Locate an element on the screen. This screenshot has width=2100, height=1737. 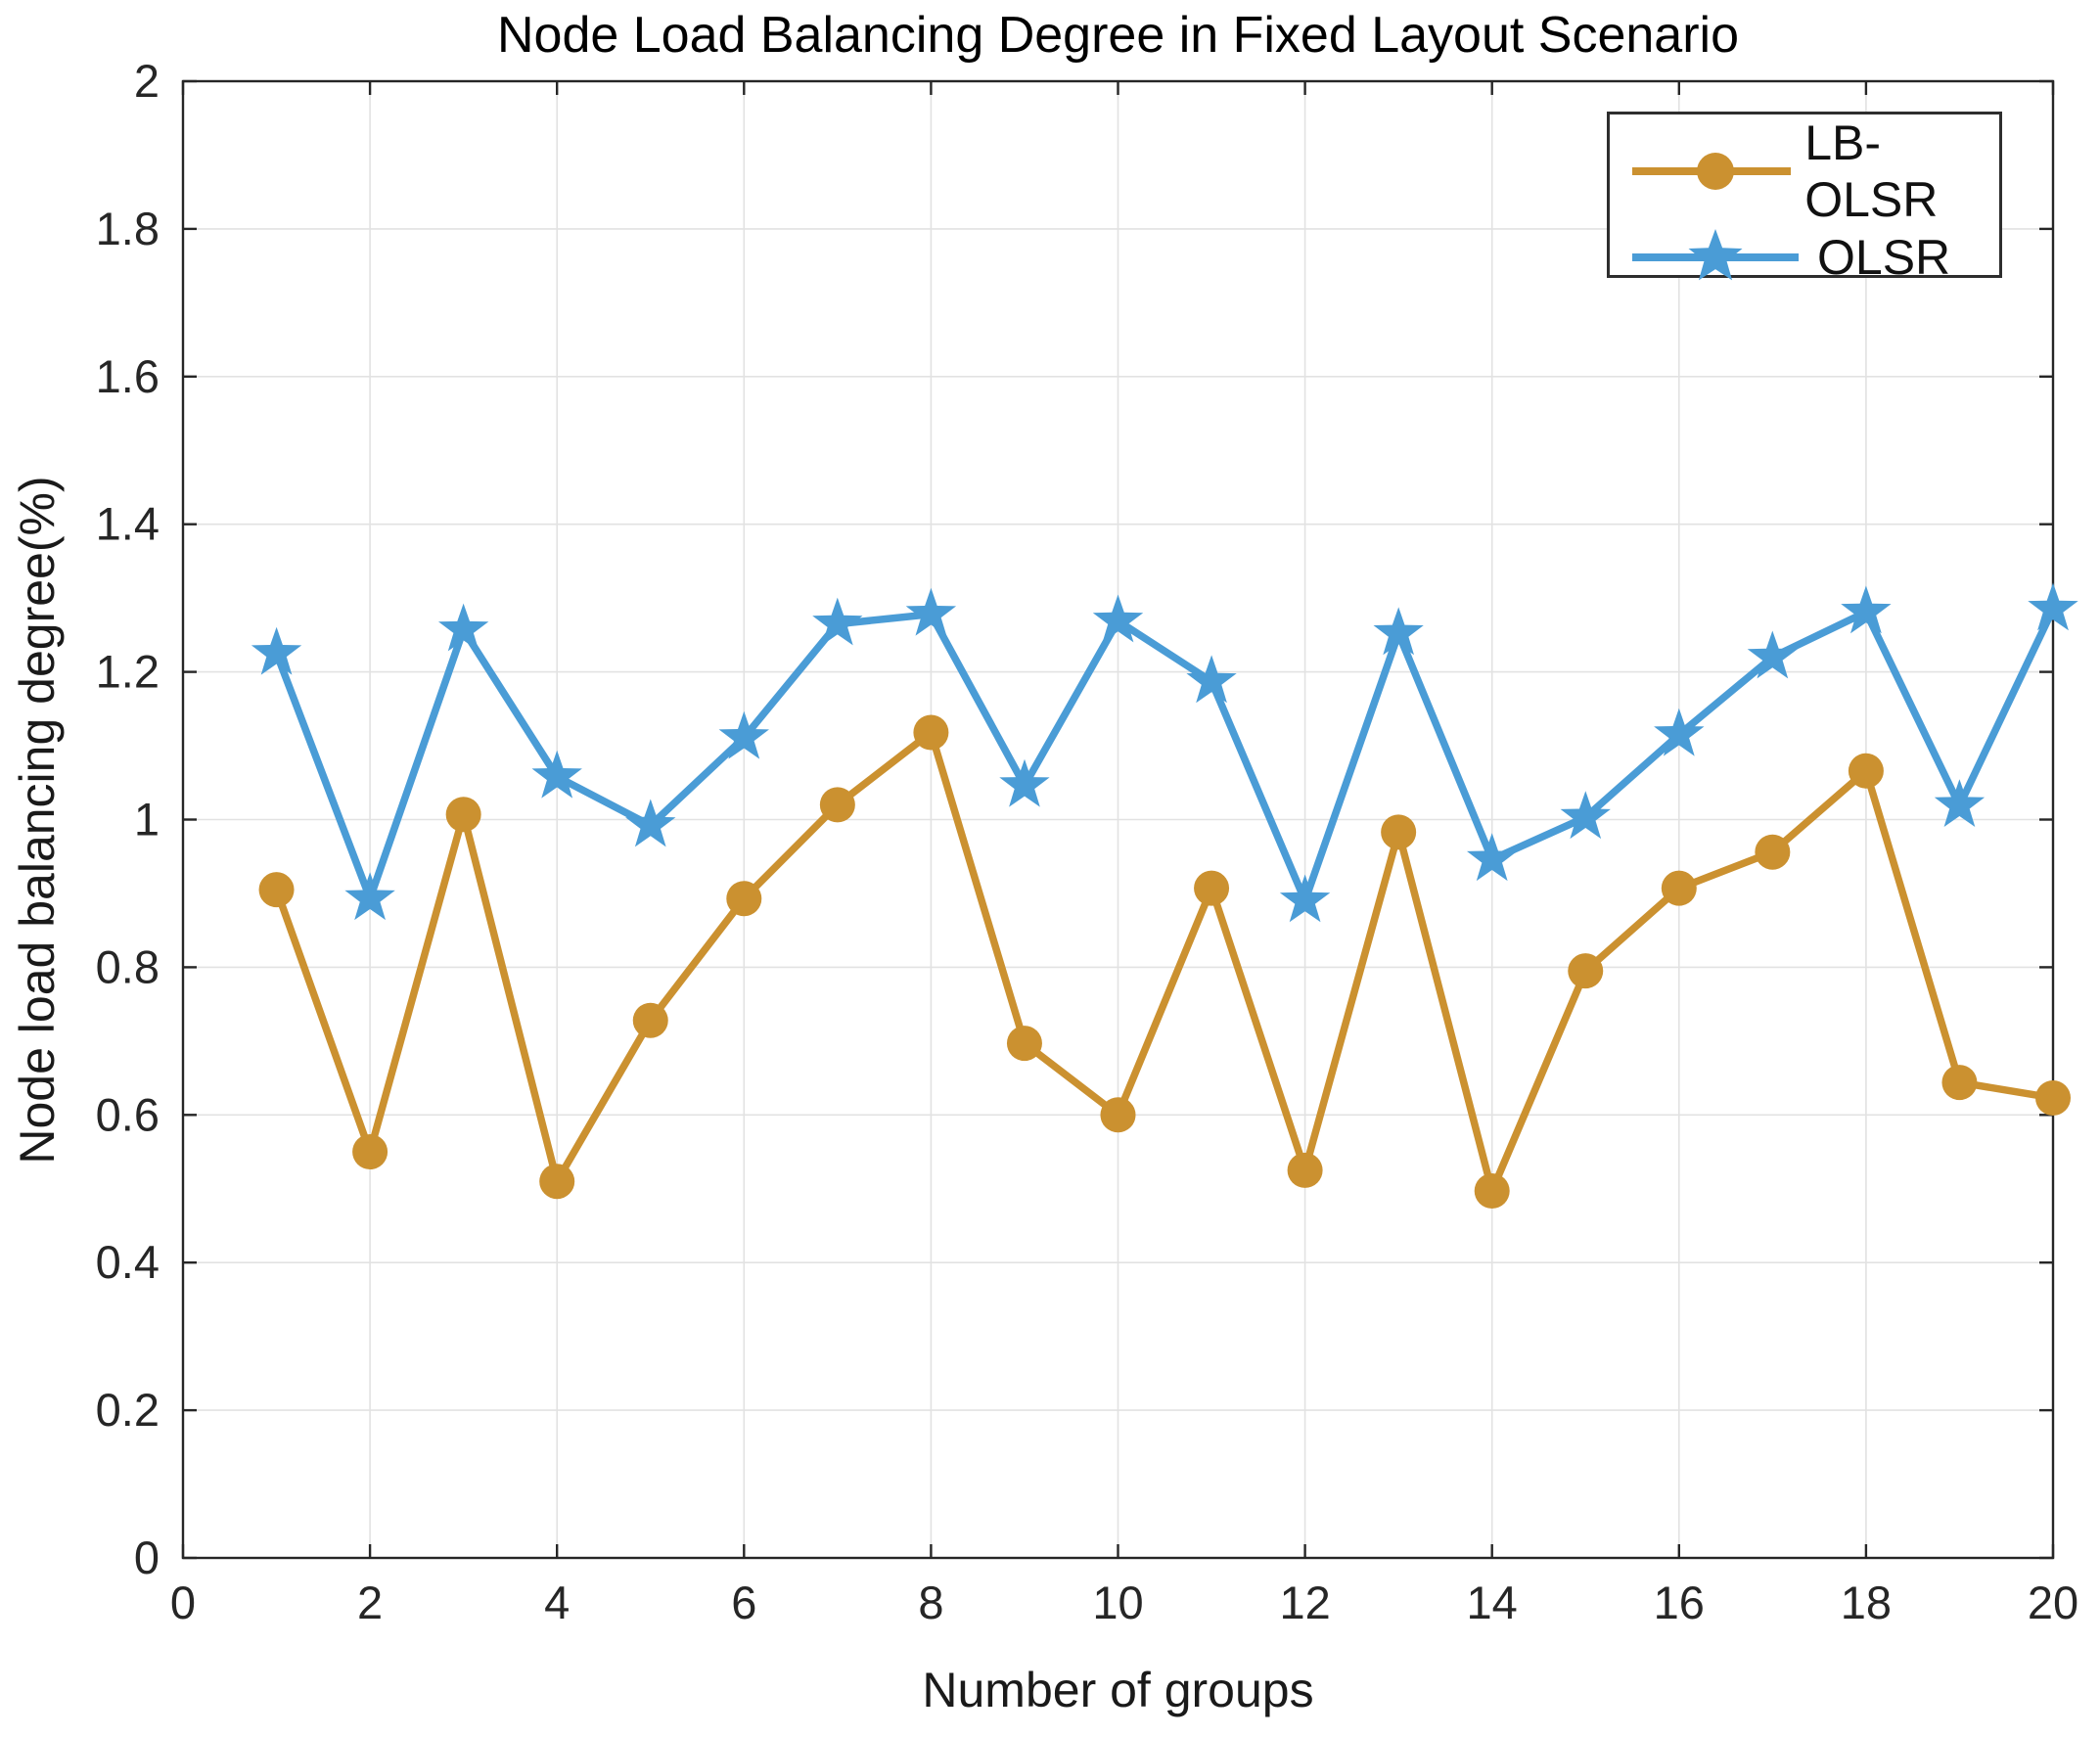
y-tick-label: 0 is located at coordinates (147, 1557).